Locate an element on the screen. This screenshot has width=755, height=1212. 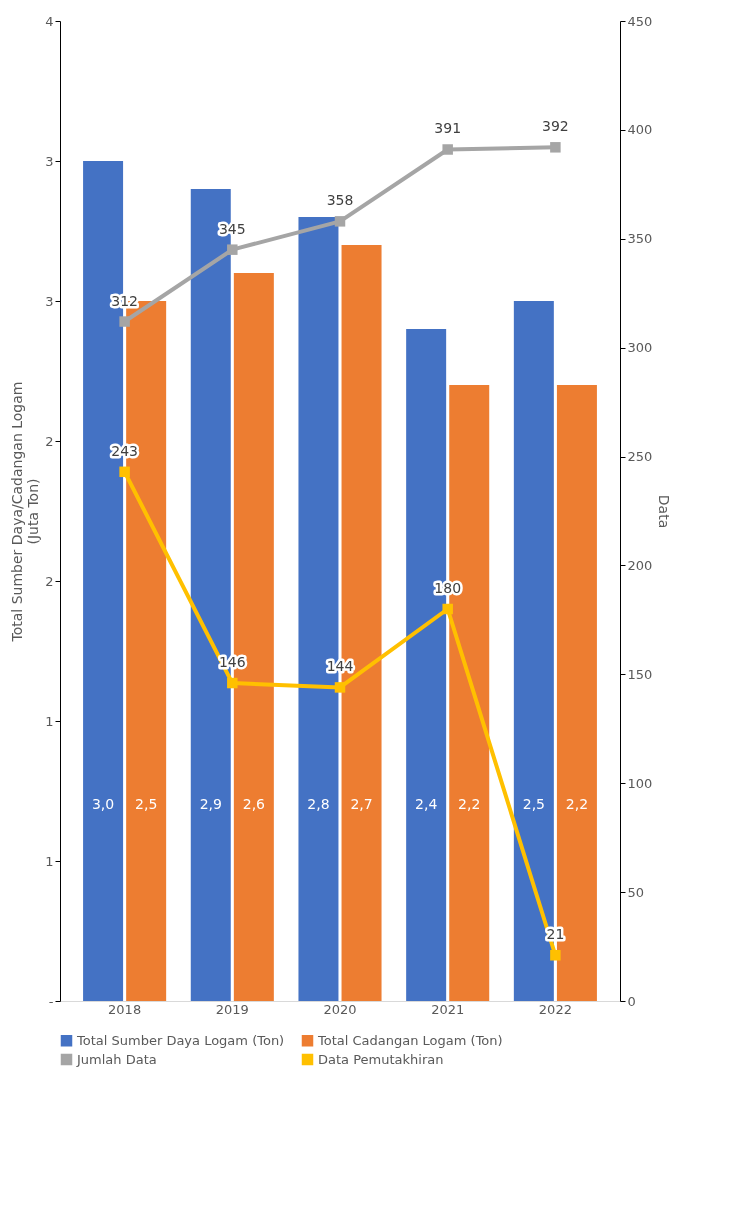
y2-tick-label: 350 is located at coordinates (640, 239).